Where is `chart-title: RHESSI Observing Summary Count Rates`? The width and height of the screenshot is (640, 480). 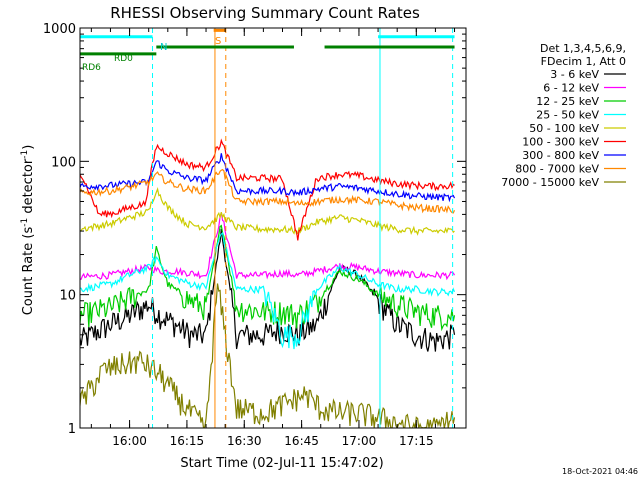 chart-title: RHESSI Observing Summary Count Rates is located at coordinates (265, 13).